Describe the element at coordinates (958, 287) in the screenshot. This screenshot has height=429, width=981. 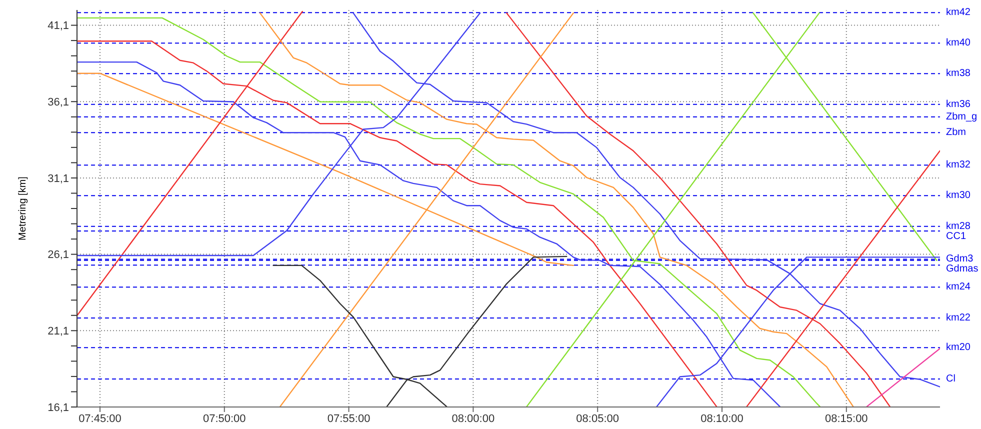
I see `ref-line-label: km24` at that location.